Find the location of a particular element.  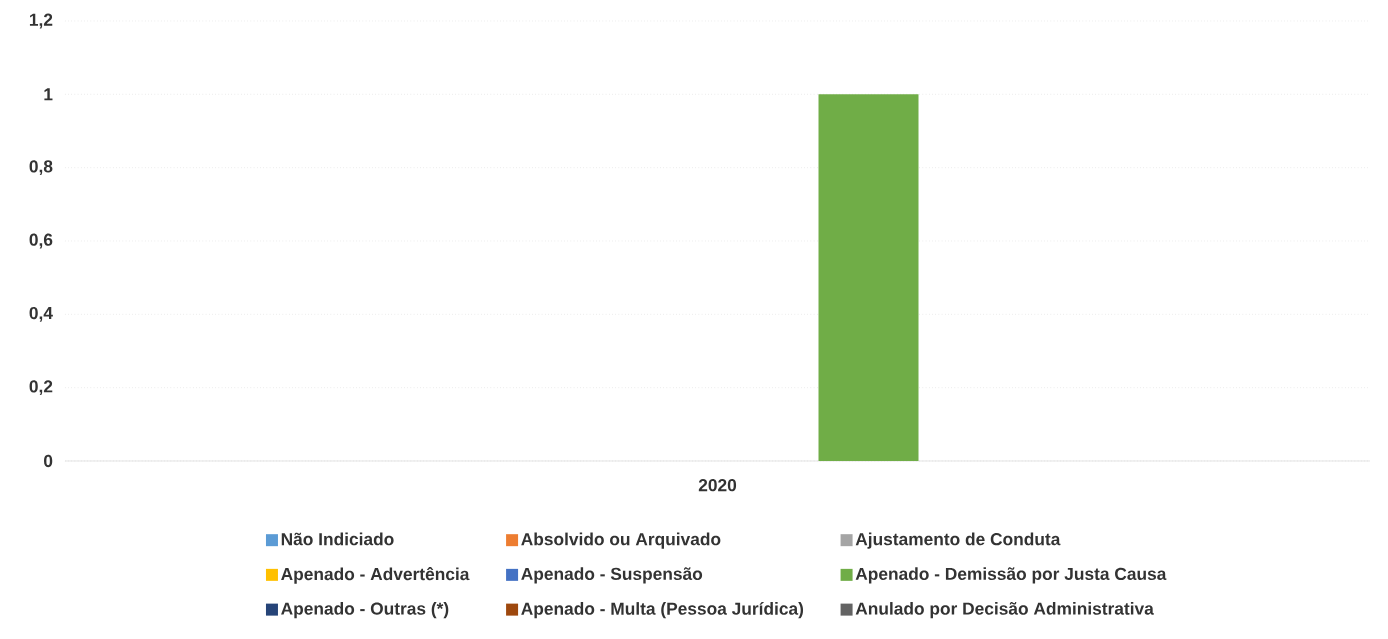

legend-label: Apenado - Demissão por Justa Causa is located at coordinates (1011, 575).